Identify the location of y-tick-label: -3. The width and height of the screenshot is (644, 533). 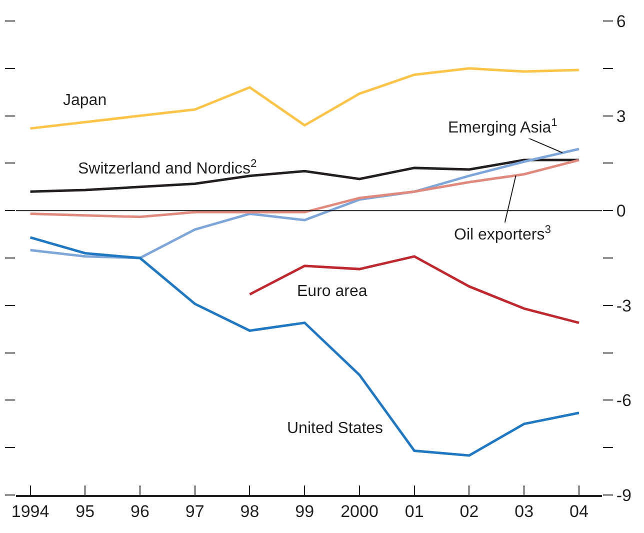
(624, 306).